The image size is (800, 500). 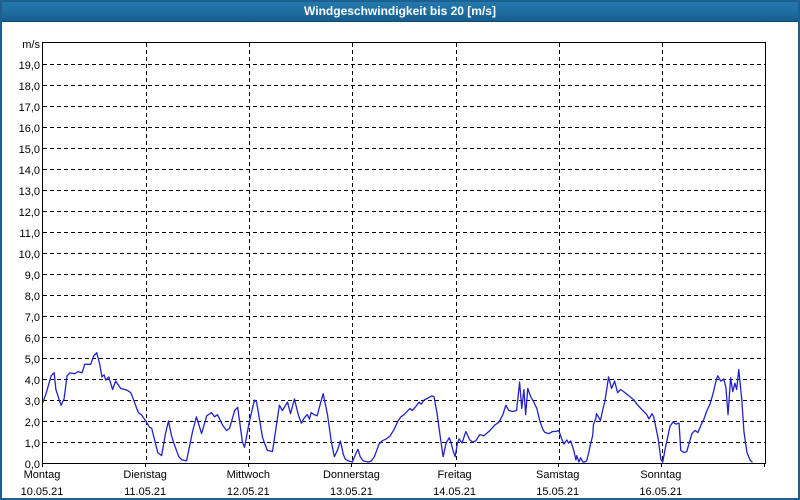 I want to click on y-tick-label: 2,0, so click(x=32, y=423).